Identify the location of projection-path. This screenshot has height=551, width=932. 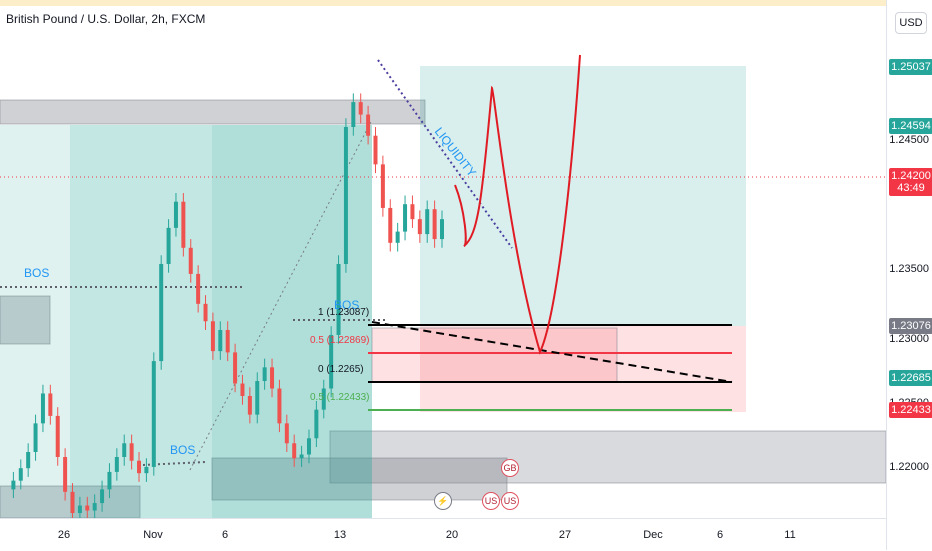
(517, 204).